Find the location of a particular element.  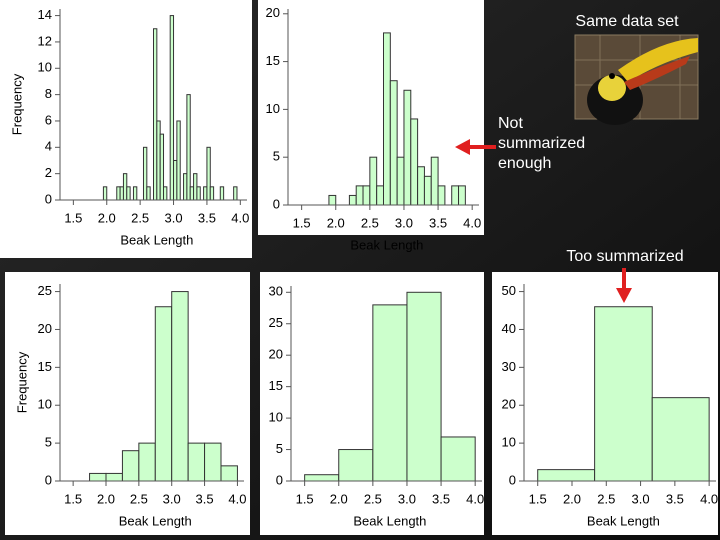

arrow-down is located at coordinates (624, 285).